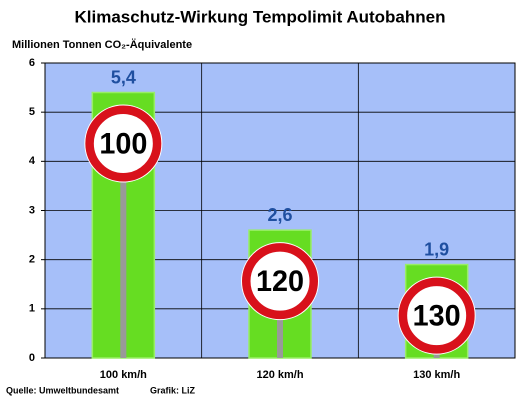 The width and height of the screenshot is (520, 400). Describe the element at coordinates (279, 215) in the screenshot. I see `value-label: 2,6` at that location.